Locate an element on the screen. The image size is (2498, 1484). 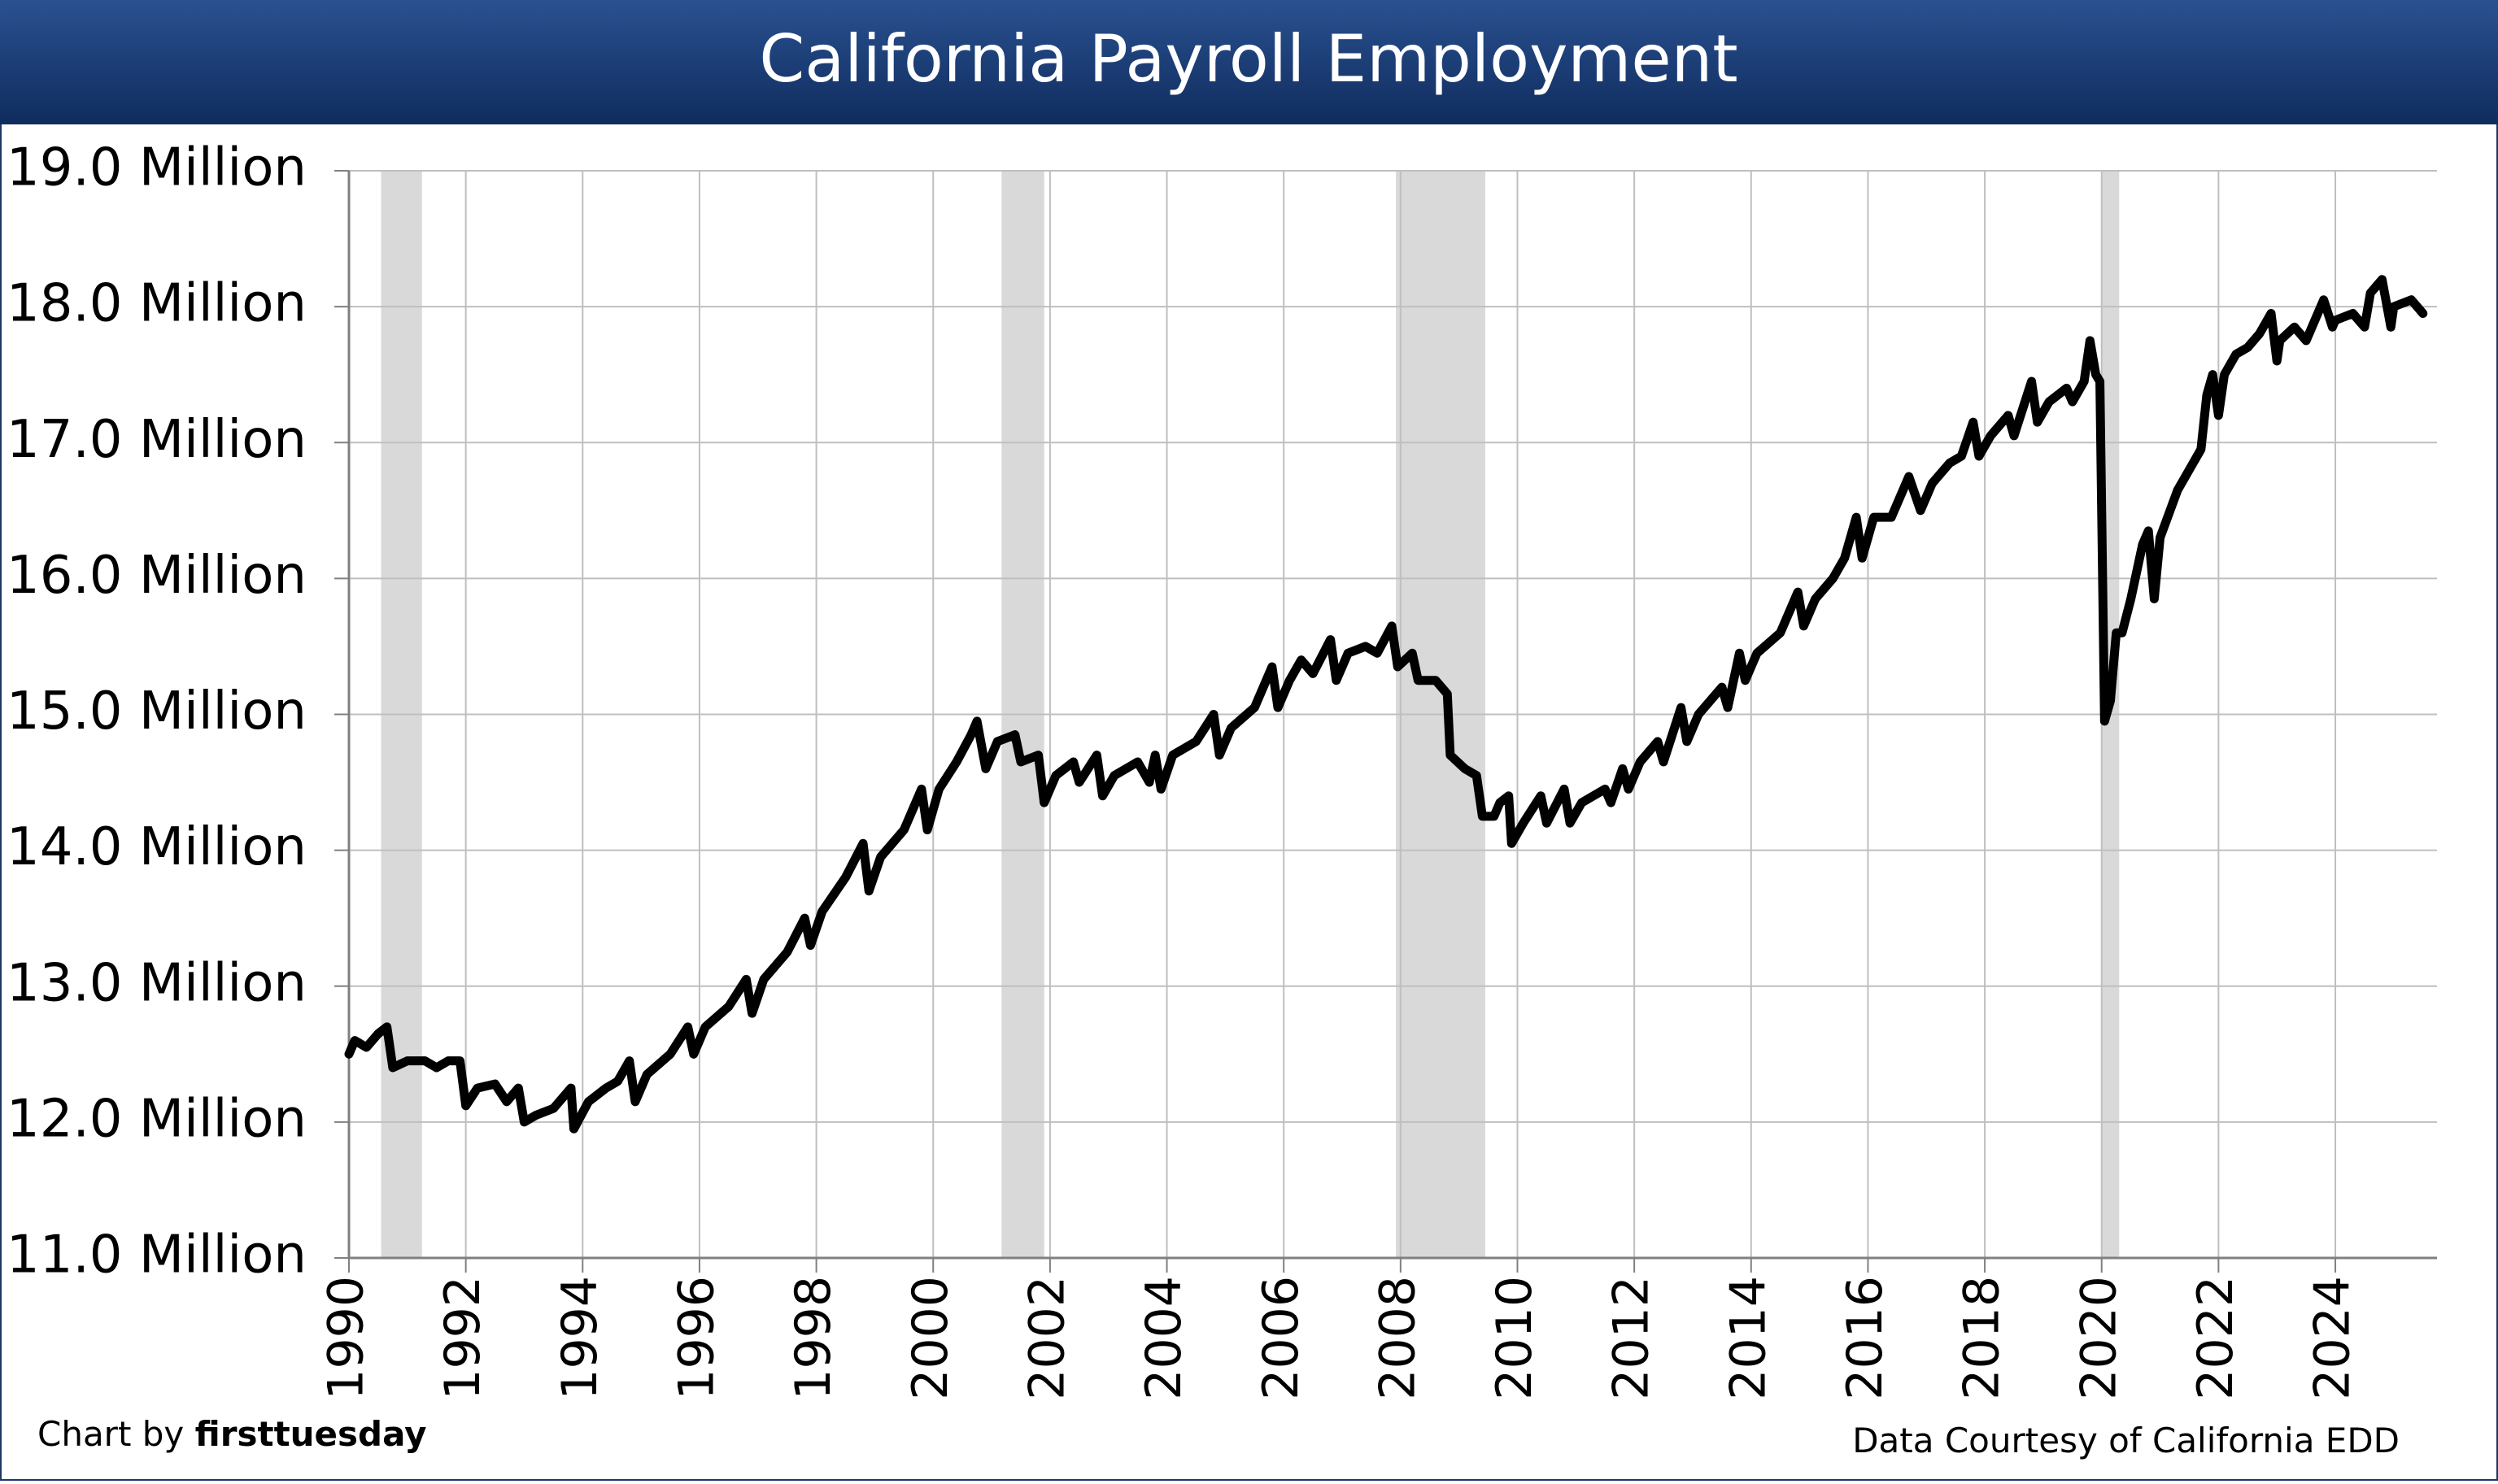
credit: Chart by firsttuesday is located at coordinates (232, 1434).